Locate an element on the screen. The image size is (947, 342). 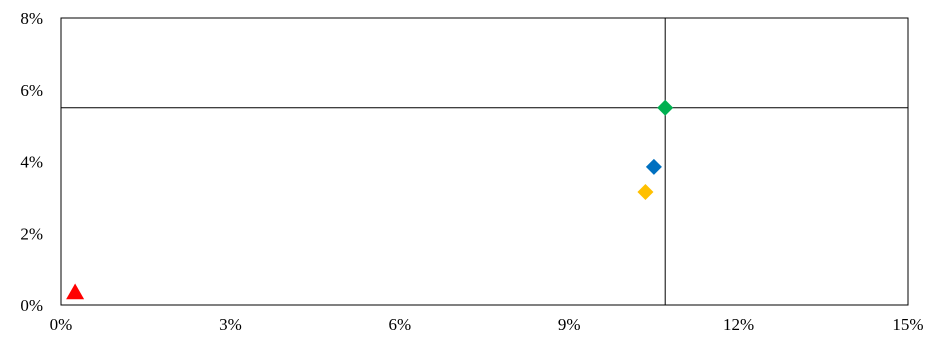
y-tick-label: 4% is located at coordinates (31, 162).